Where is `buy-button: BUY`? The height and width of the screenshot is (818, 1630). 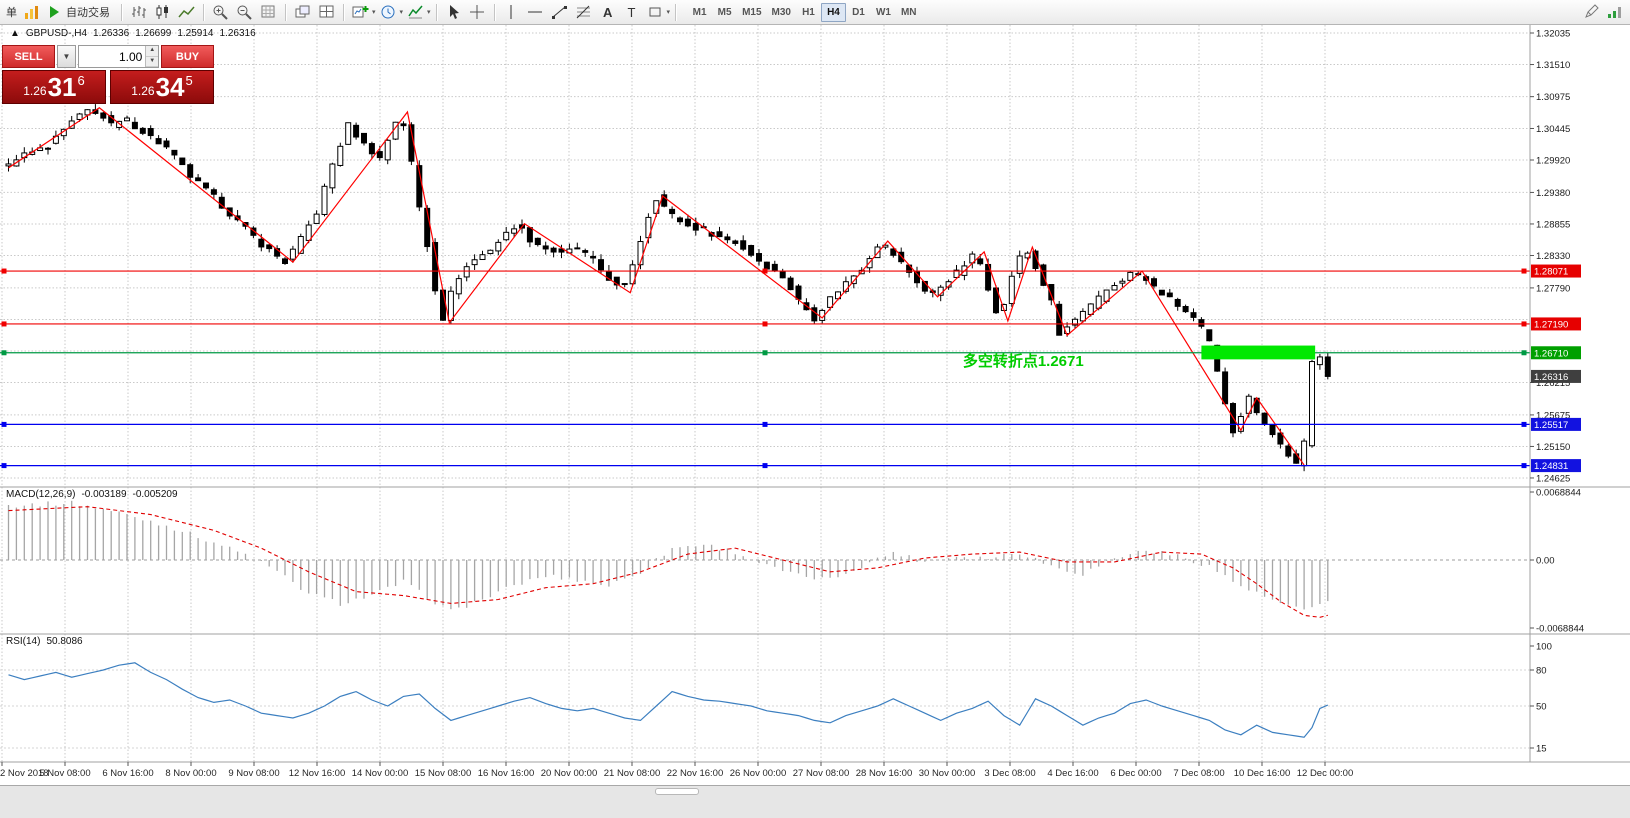
buy-button: BUY is located at coordinates (187, 56).